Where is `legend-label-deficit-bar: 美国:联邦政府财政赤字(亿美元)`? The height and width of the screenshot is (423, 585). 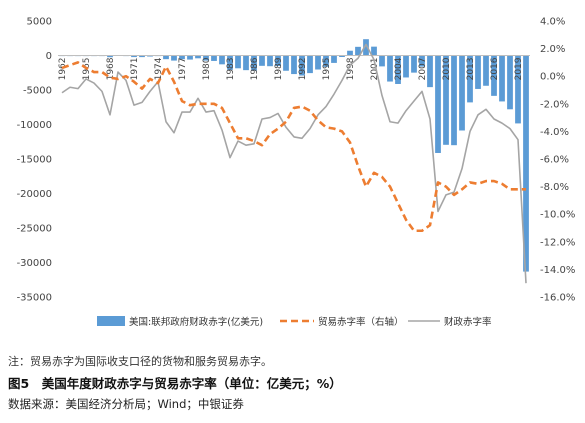 legend-label-deficit-bar: 美国:联邦政府财政赤字(亿美元) is located at coordinates (196, 322).